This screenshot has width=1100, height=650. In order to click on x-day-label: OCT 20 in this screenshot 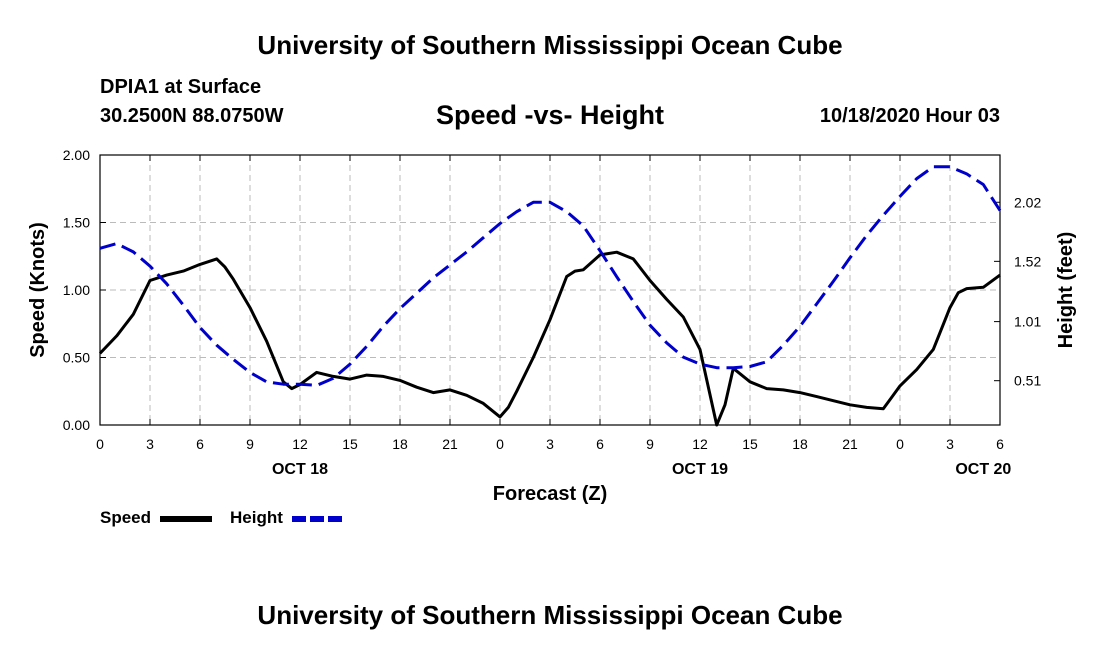, I will do `click(983, 469)`.